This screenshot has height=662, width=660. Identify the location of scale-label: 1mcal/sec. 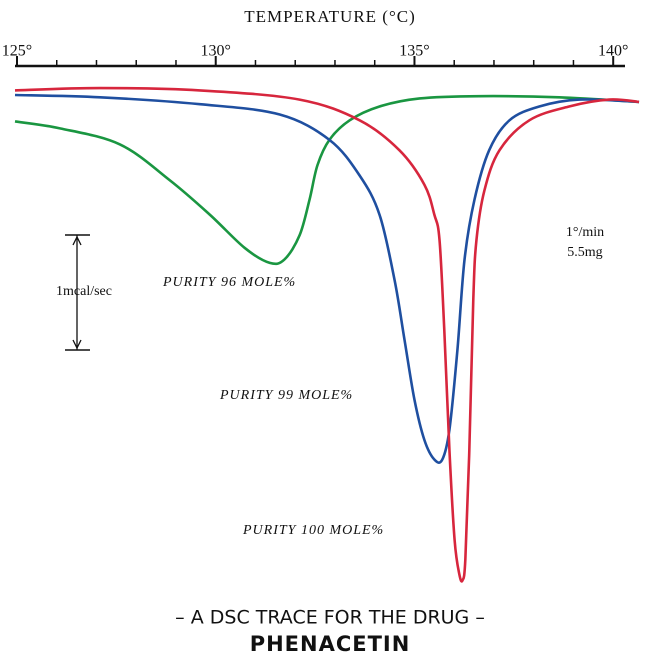
(84, 291).